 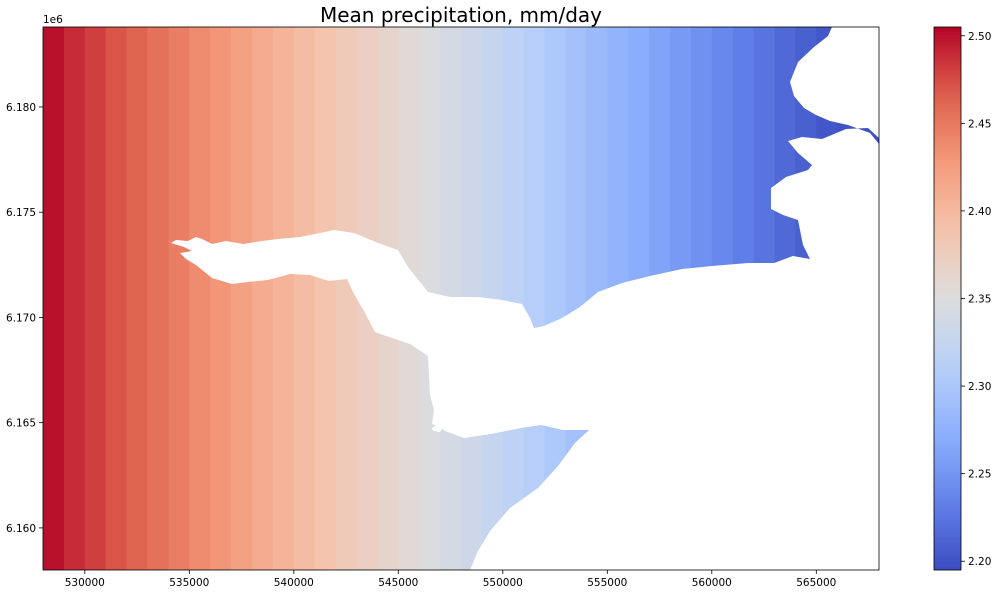 What do you see at coordinates (979, 562) in the screenshot?
I see `colorbar-tick-label: 2.20` at bounding box center [979, 562].